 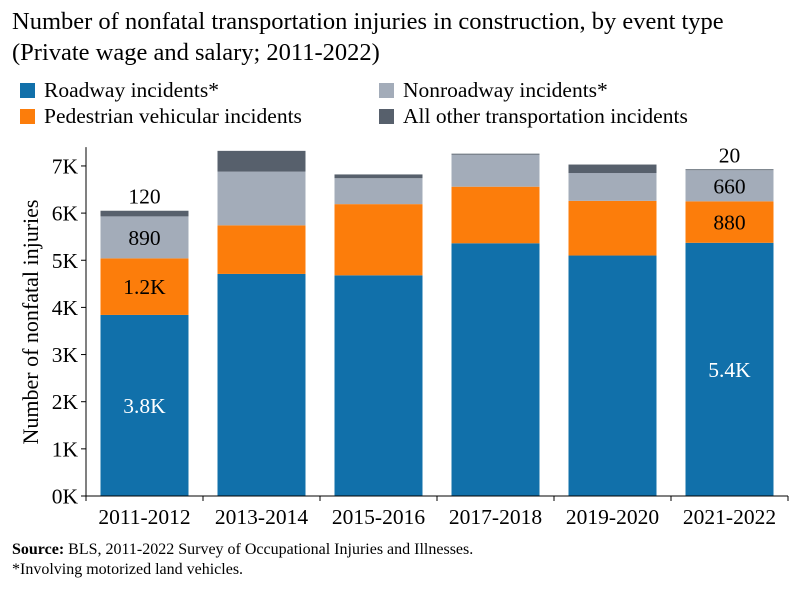 I want to click on y-tick-label: 6K, so click(x=65, y=214).